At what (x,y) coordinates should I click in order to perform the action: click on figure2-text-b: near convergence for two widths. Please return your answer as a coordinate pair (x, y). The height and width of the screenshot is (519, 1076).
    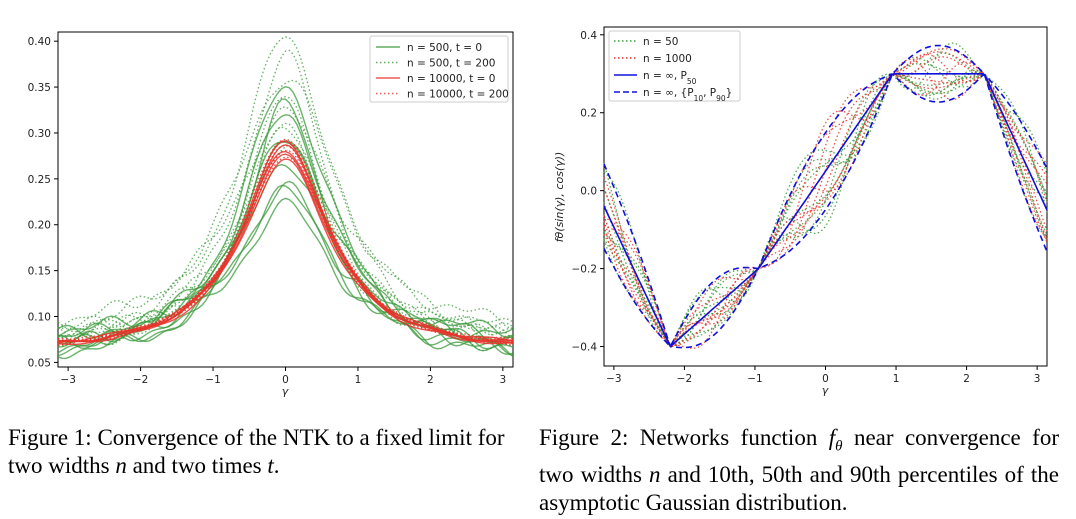
    Looking at the image, I should click on (799, 456).